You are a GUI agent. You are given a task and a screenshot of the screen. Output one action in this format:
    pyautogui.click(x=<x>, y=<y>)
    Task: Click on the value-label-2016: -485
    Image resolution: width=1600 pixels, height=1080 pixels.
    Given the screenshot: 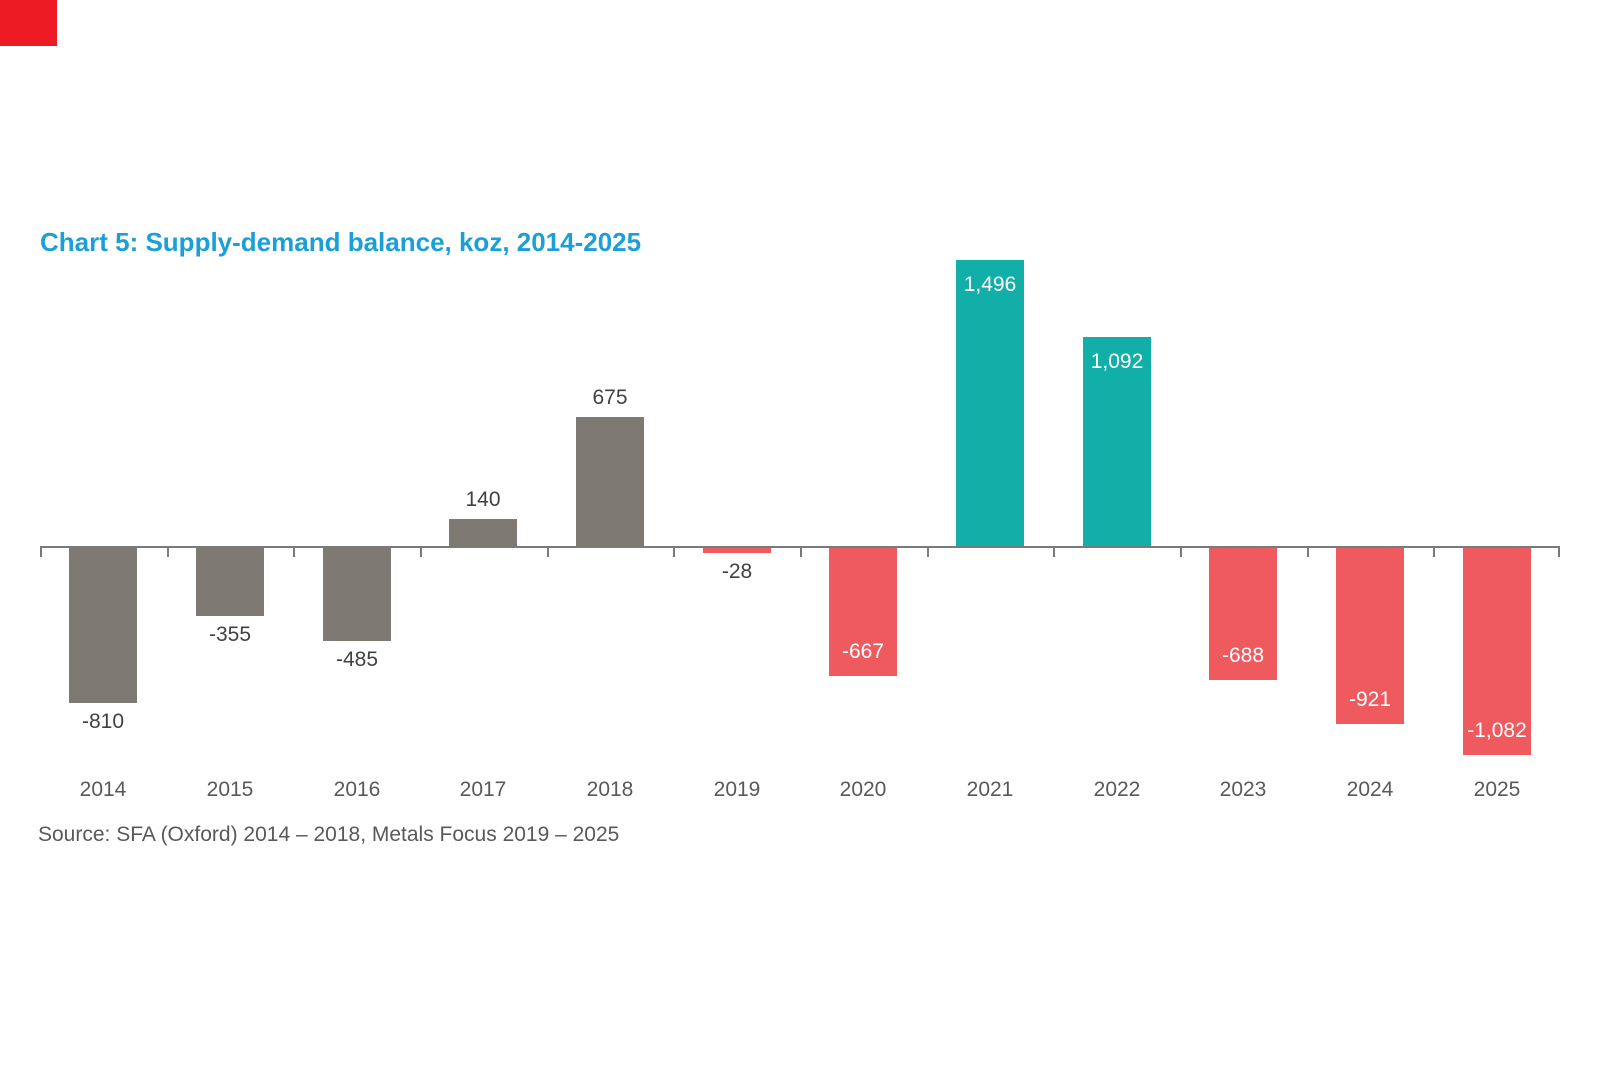 What is the action you would take?
    pyautogui.click(x=357, y=659)
    